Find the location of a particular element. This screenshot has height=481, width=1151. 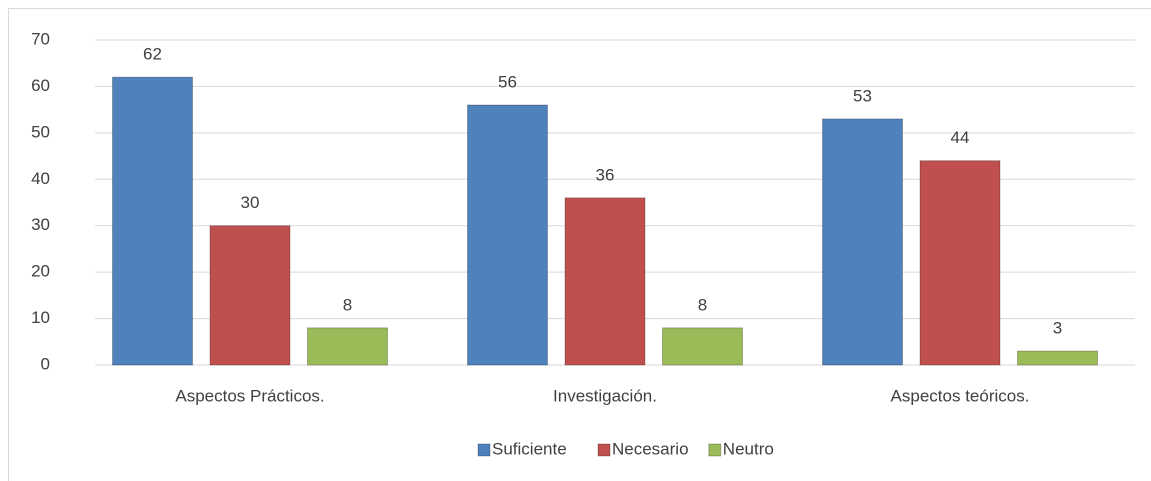

data-label: 53 is located at coordinates (862, 95).